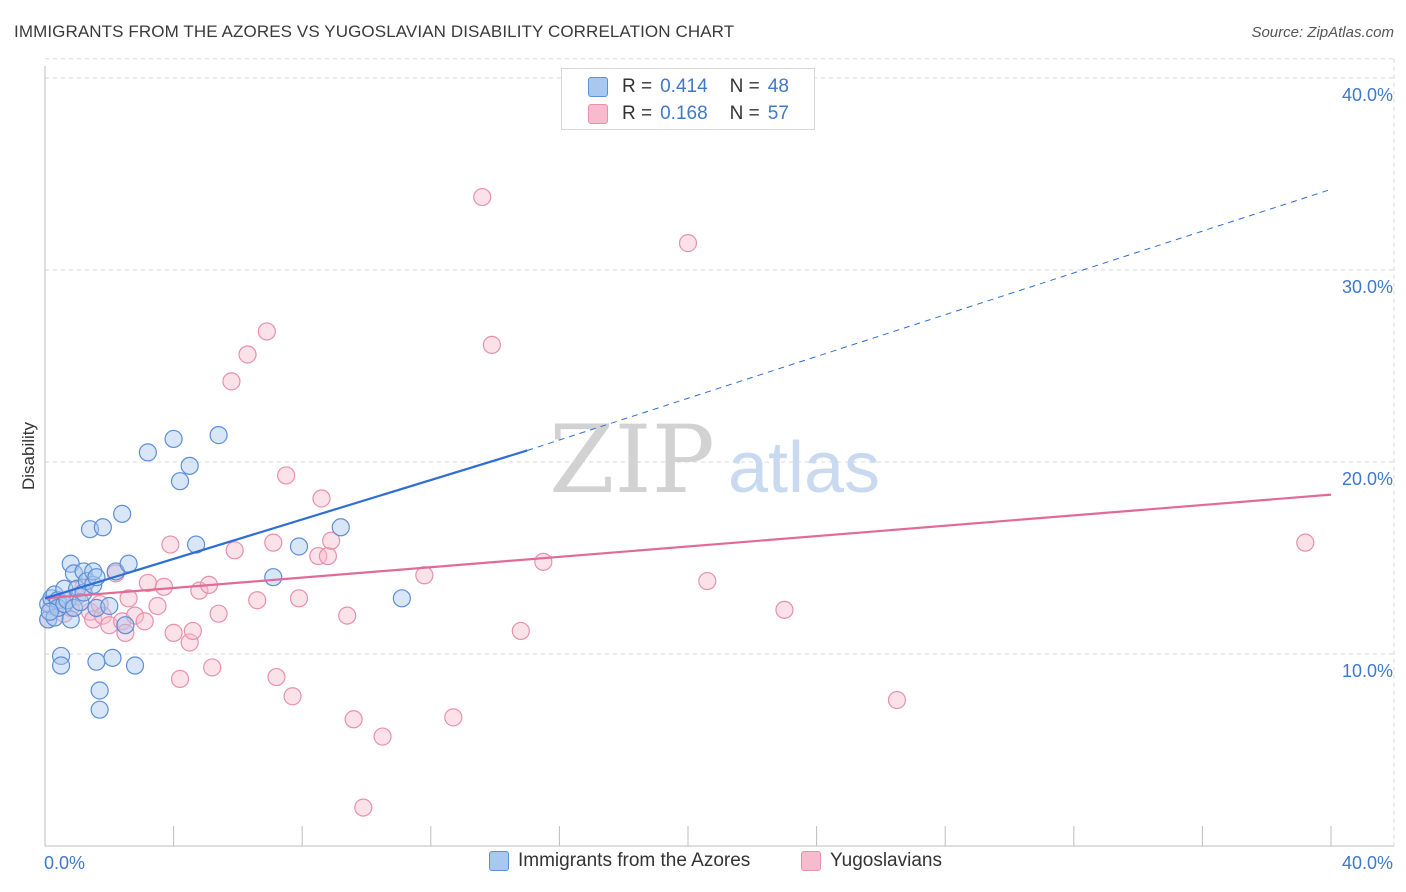  Describe the element at coordinates (64, 863) in the screenshot. I see `x-tick-label-min: 0.0%` at that location.